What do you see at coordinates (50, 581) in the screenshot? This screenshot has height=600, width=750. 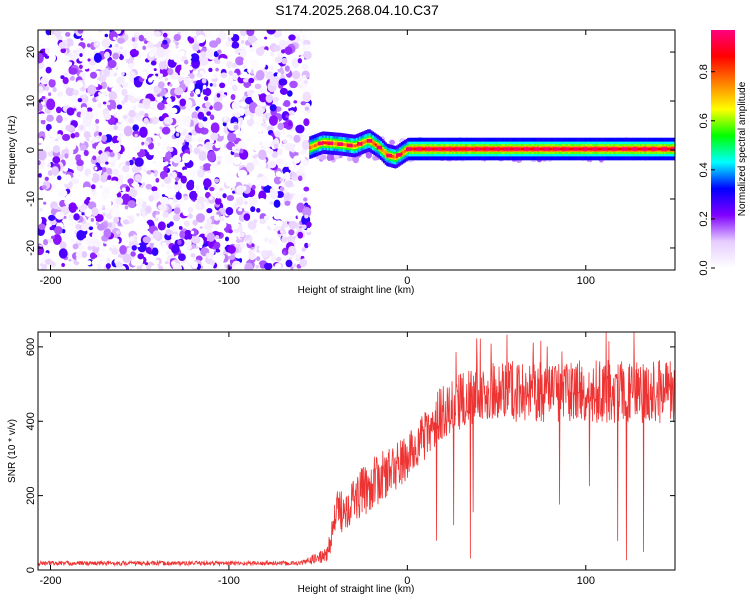 I see `x-tick-label: -200` at bounding box center [50, 581].